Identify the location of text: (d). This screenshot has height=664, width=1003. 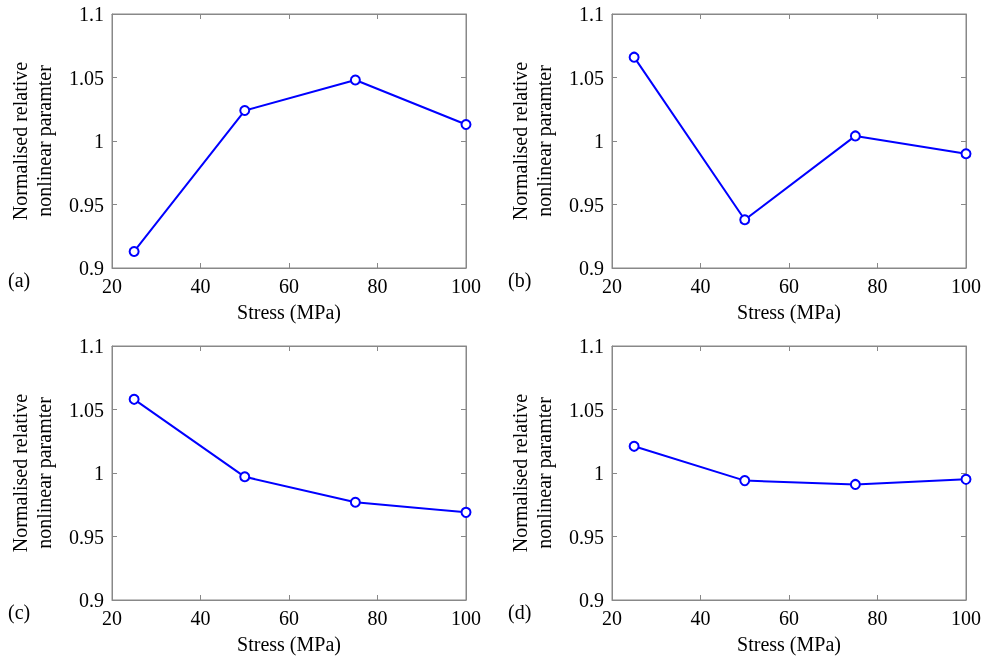
(520, 612).